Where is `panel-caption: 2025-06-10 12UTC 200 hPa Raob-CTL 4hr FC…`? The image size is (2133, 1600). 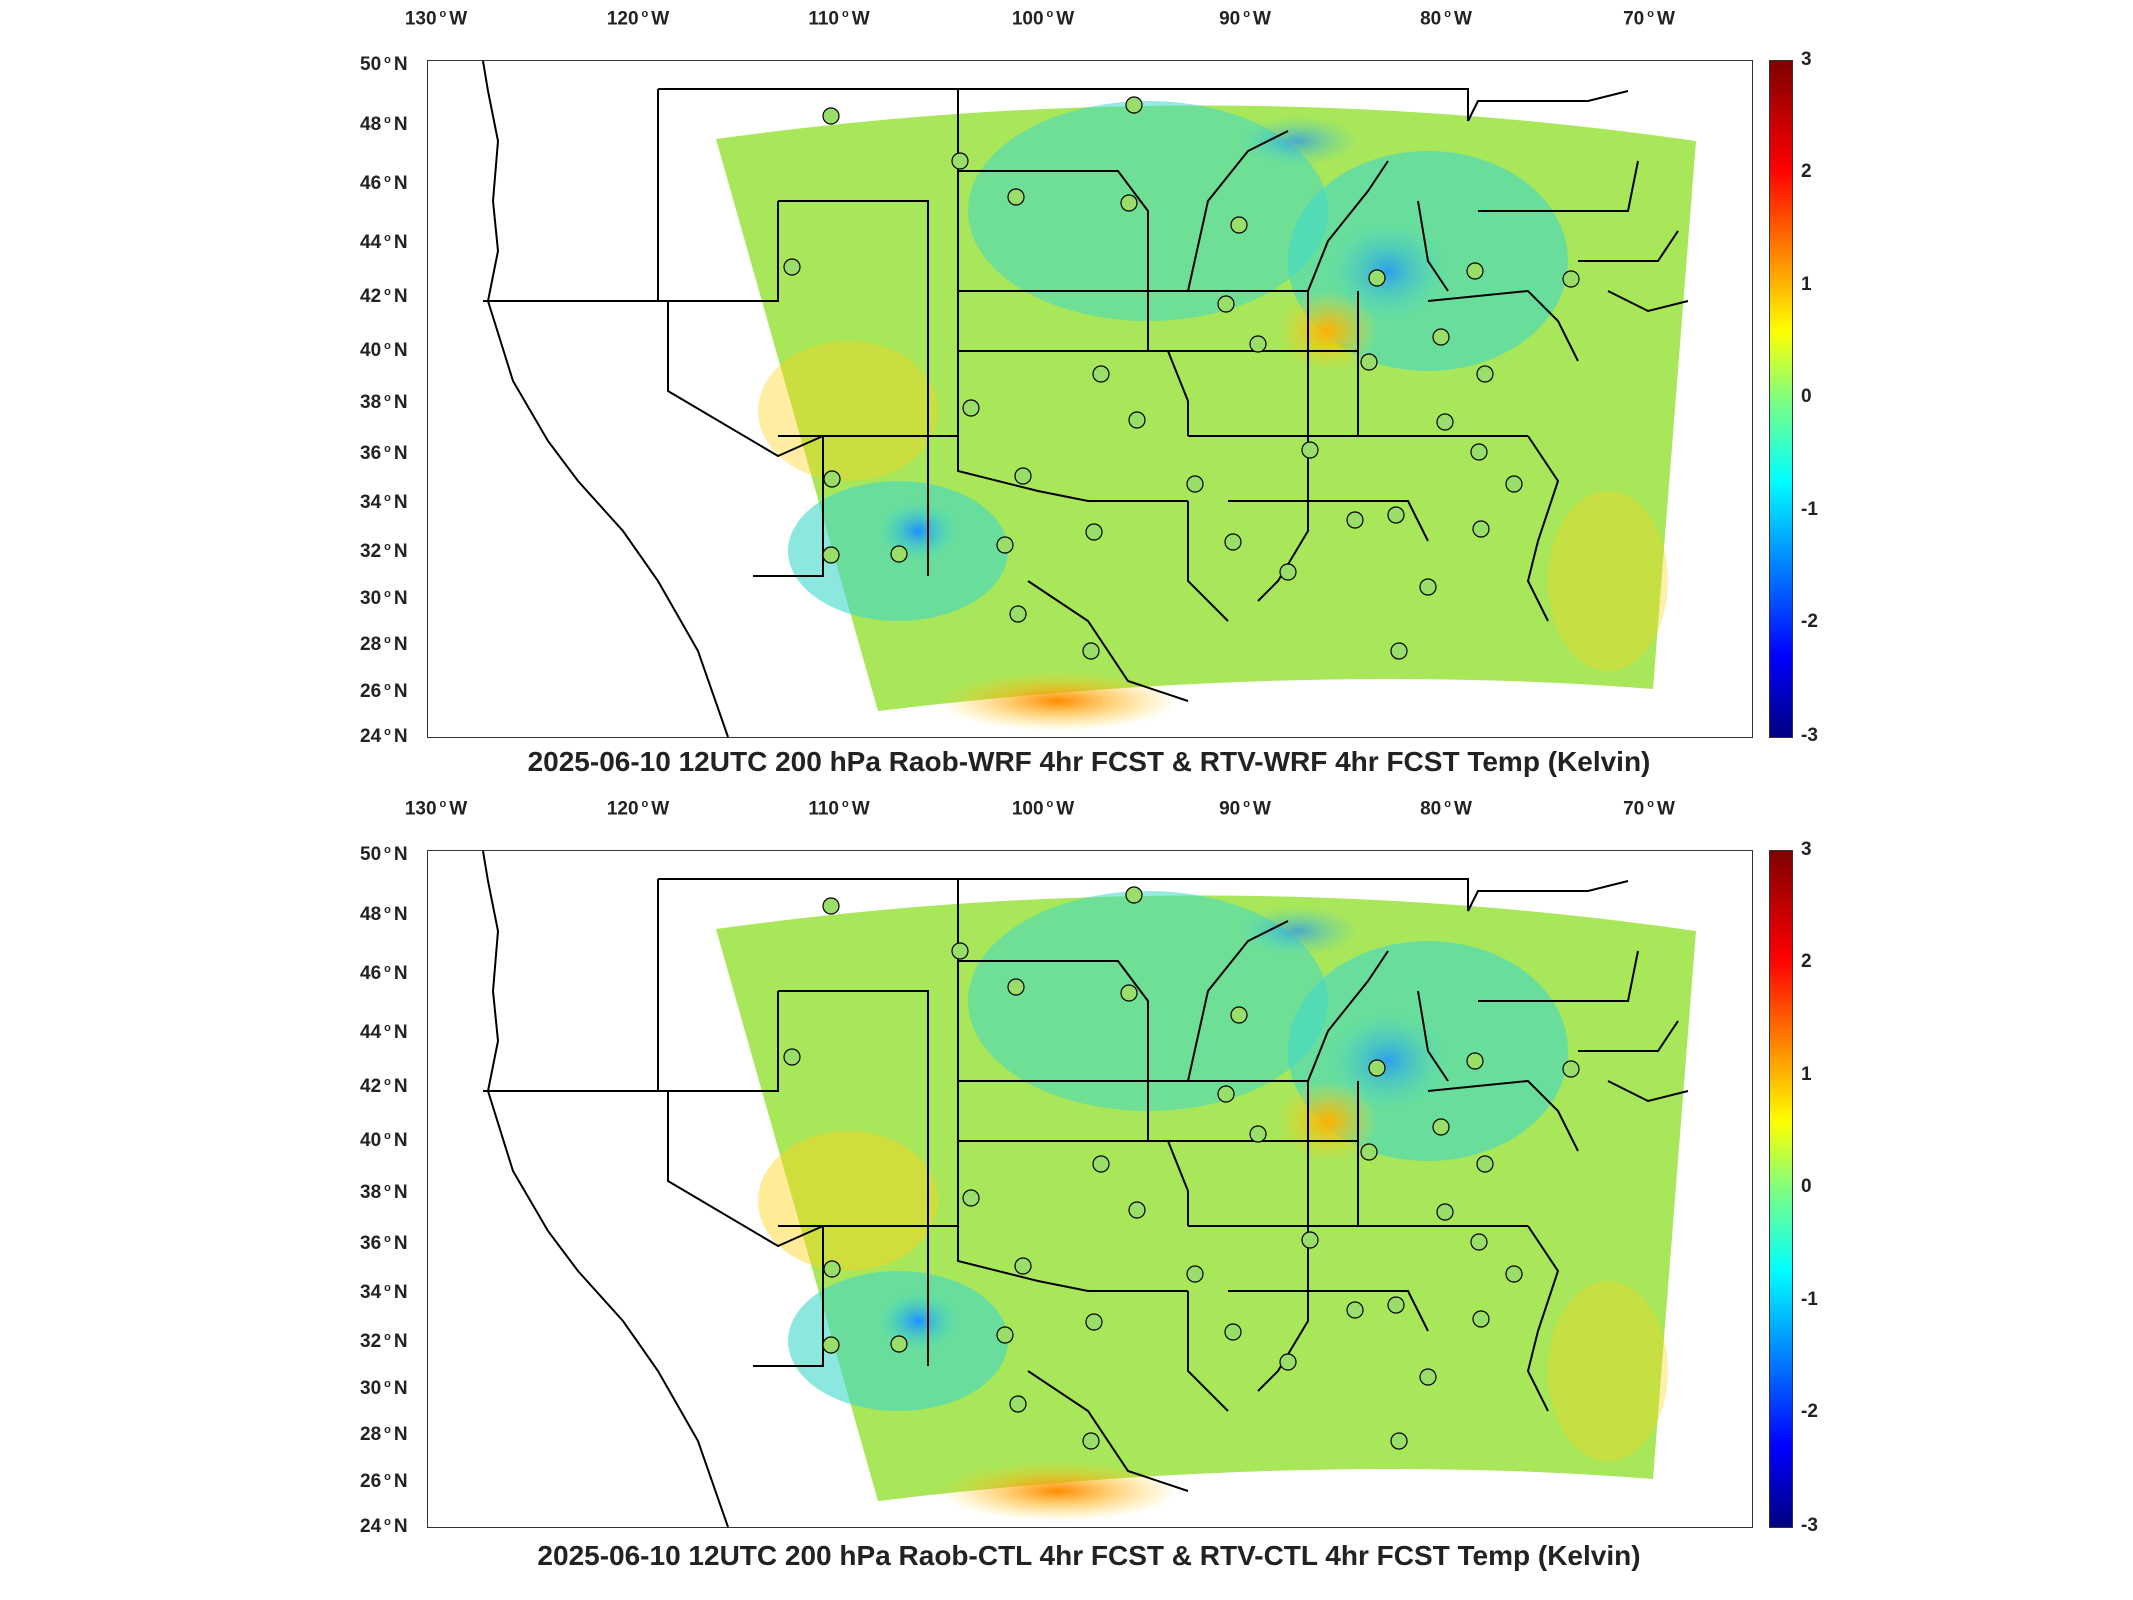
panel-caption: 2025-06-10 12UTC 200 hPa Raob-CTL 4hr FC… is located at coordinates (1089, 1555).